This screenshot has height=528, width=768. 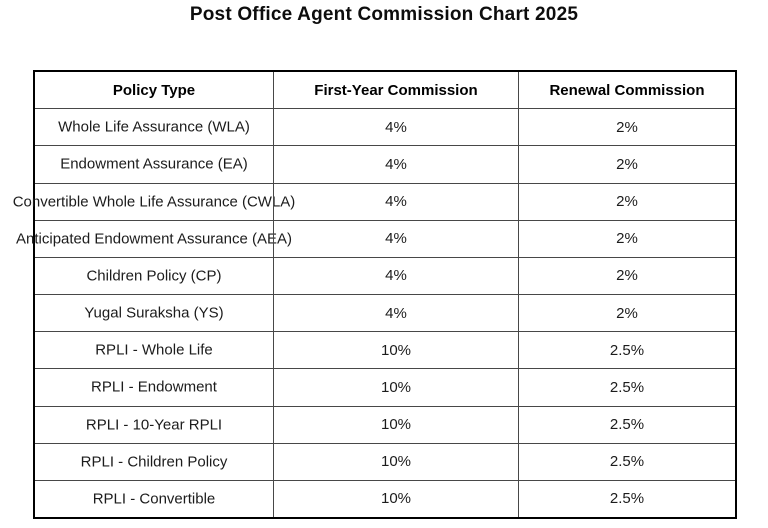 I want to click on column-header-renewal-commission: Renewal Commission, so click(x=626, y=90).